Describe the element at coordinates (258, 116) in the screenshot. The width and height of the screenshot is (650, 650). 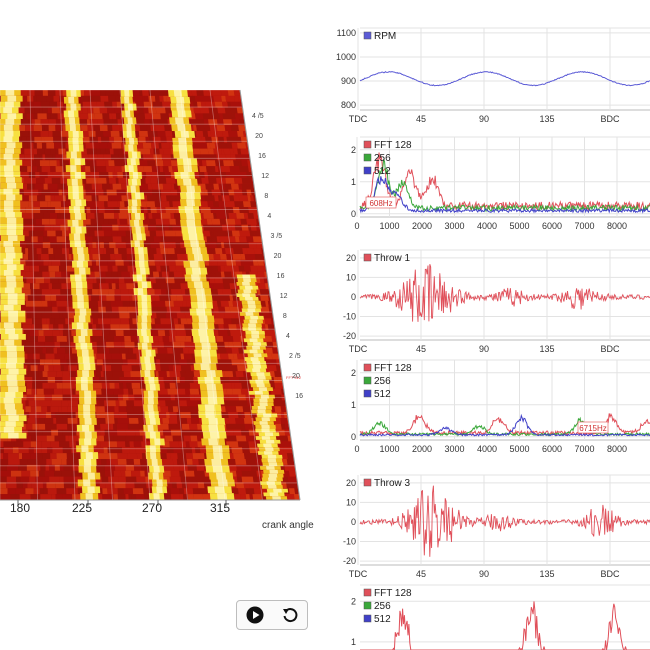
I see `surface-depth-tick-label: 4 /5` at that location.